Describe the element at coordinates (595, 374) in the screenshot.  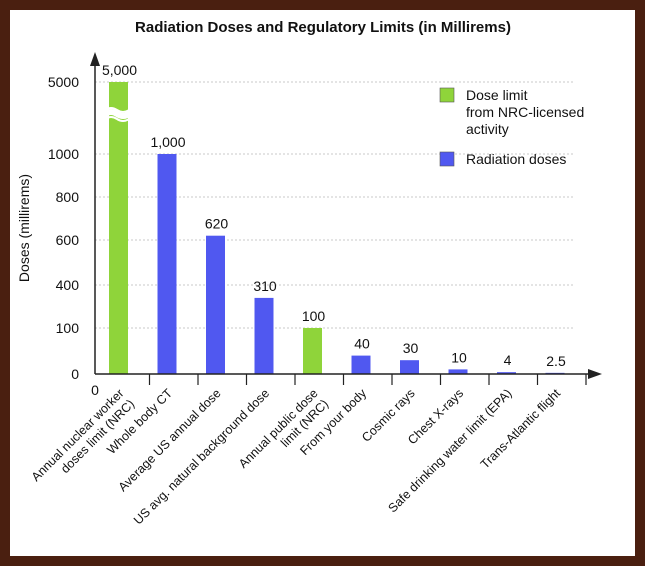
I see `x-axis-arrow` at that location.